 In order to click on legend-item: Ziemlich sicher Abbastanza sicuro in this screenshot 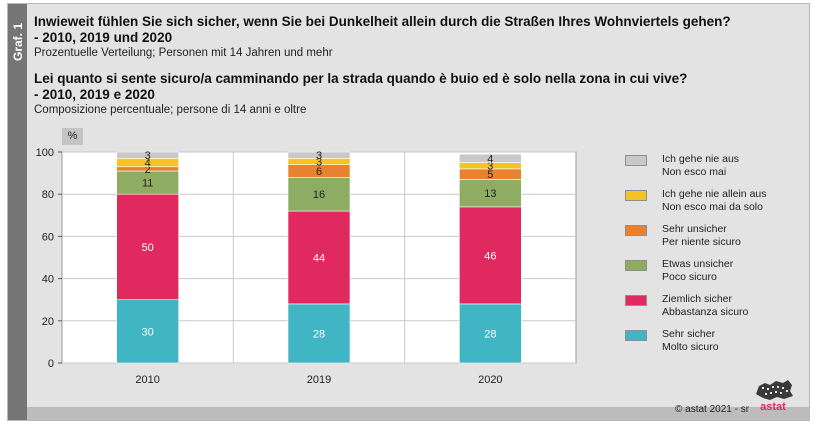, I will do `click(686, 306)`.